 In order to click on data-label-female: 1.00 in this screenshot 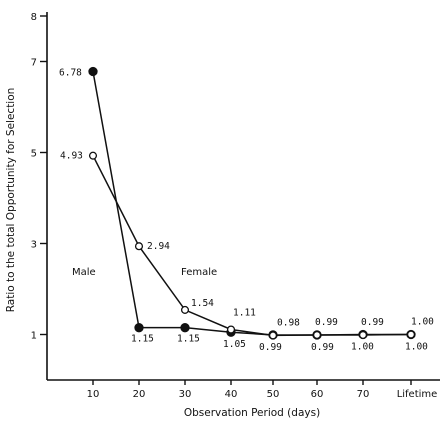, I will do `click(422, 322)`.